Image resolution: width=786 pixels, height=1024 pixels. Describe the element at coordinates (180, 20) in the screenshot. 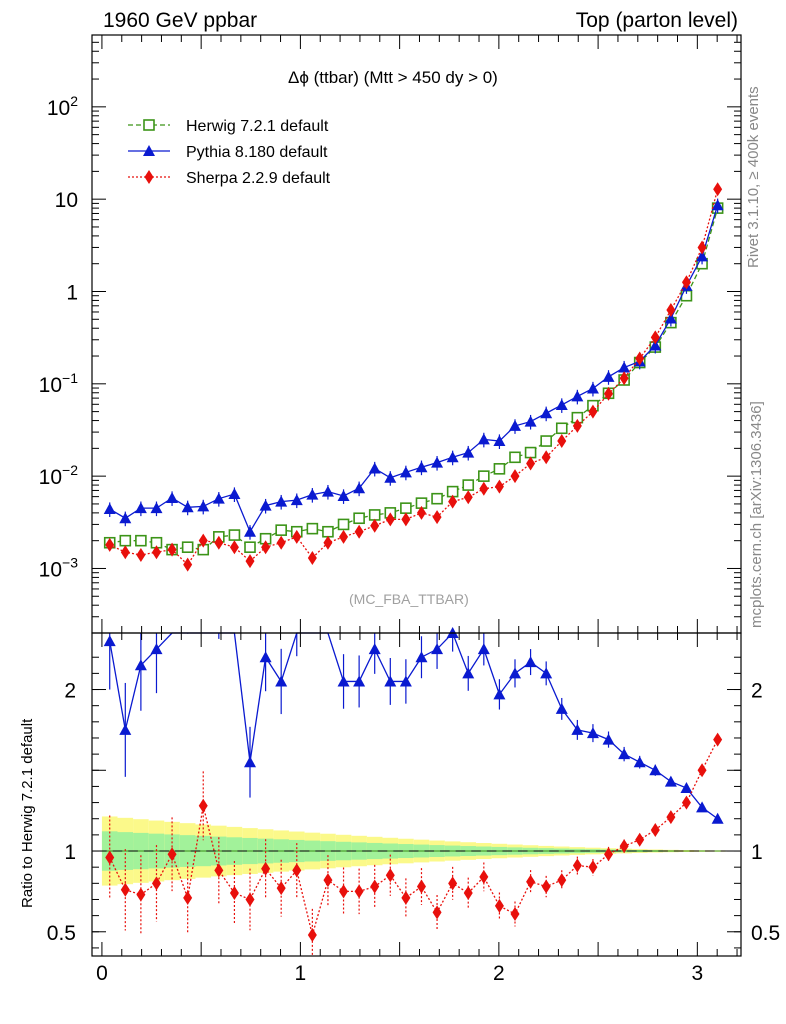

I see `header-left: 1960 GeV ppbar` at that location.